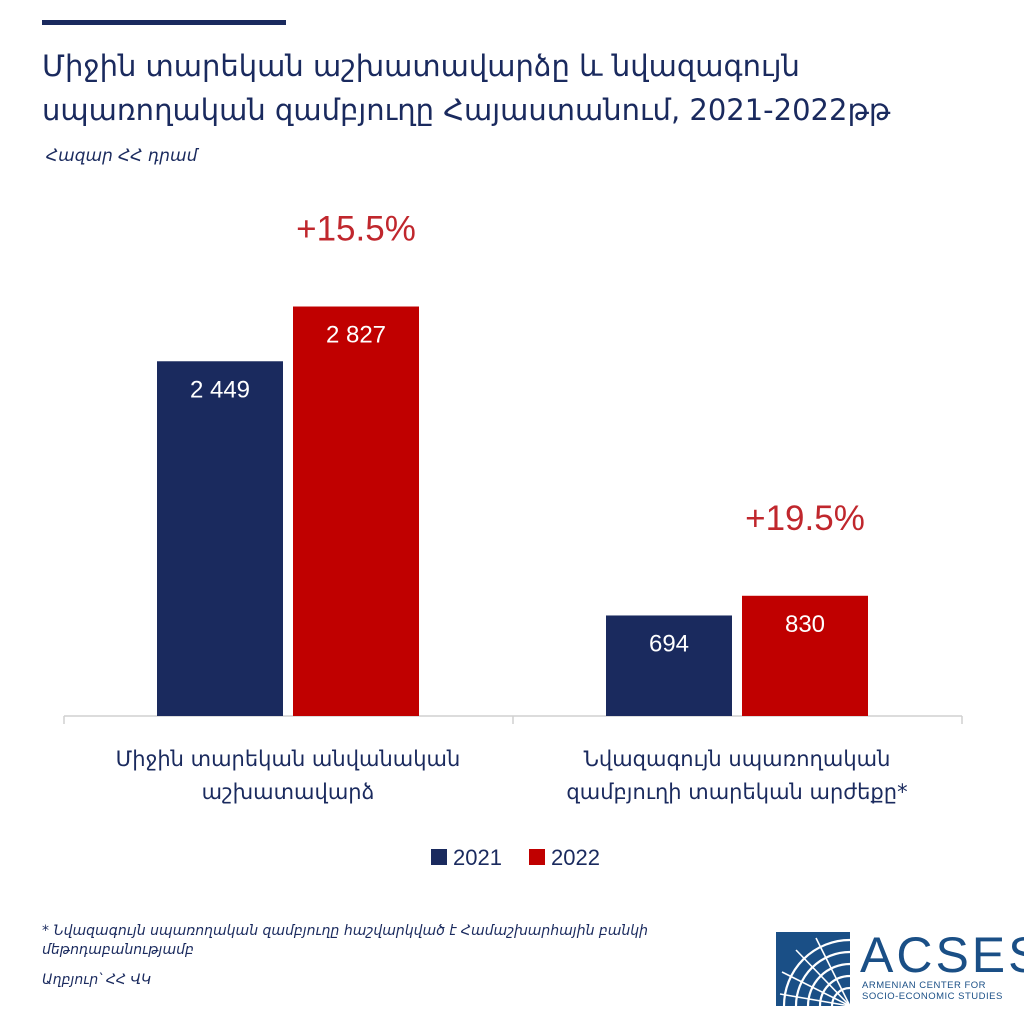 The image size is (1024, 1024). Describe the element at coordinates (736, 792) in the screenshot. I see `category-label-1-line1: զամբյուղի տարեկան արժեքը*` at that location.